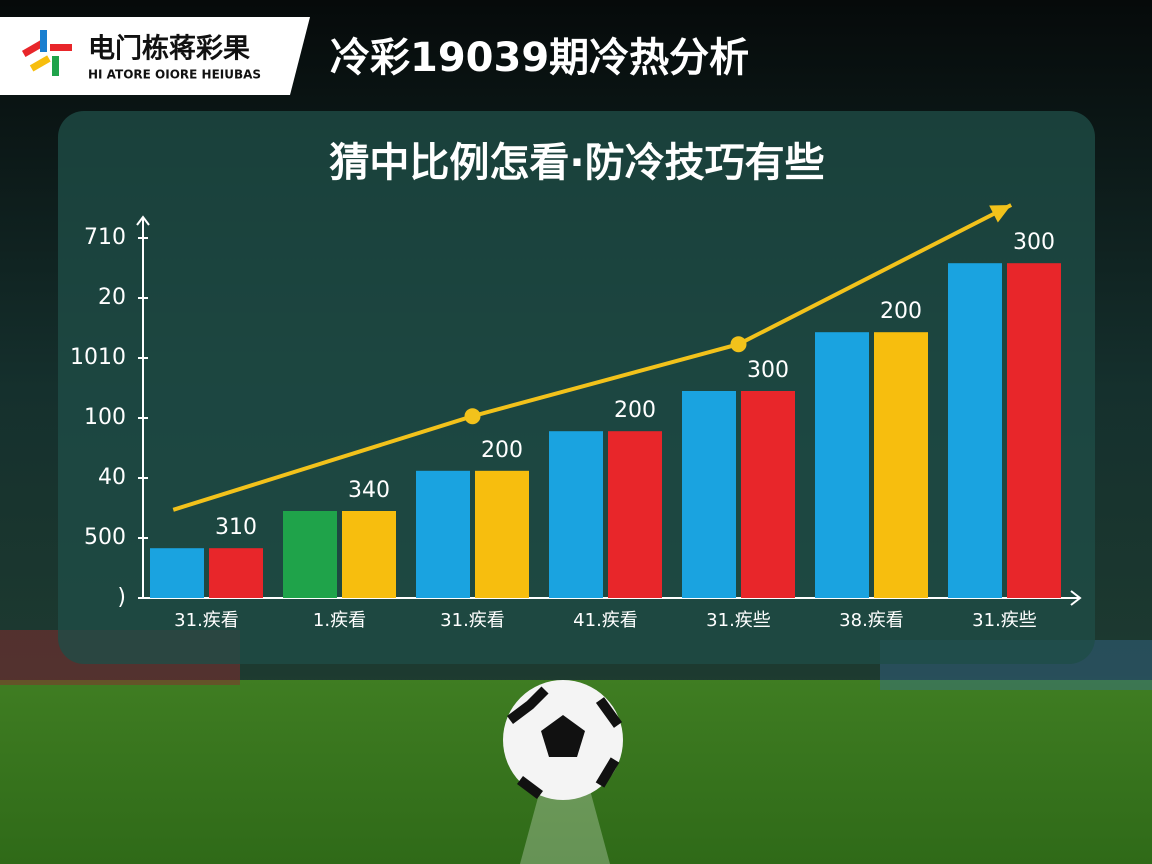 The height and width of the screenshot is (864, 1152). What do you see at coordinates (539, 58) in the screenshot?
I see `page-title: 冷彩19039期冷热分析` at bounding box center [539, 58].